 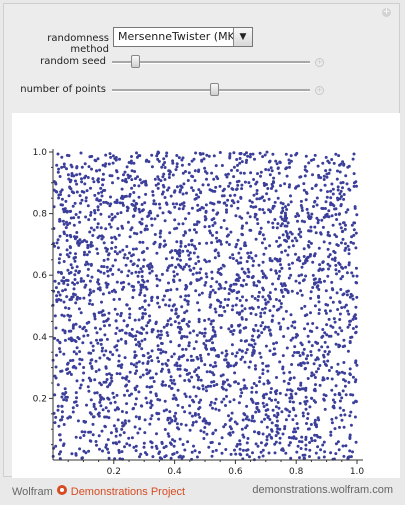 I want to click on random-seed-plus-icon: +, so click(x=319, y=62).